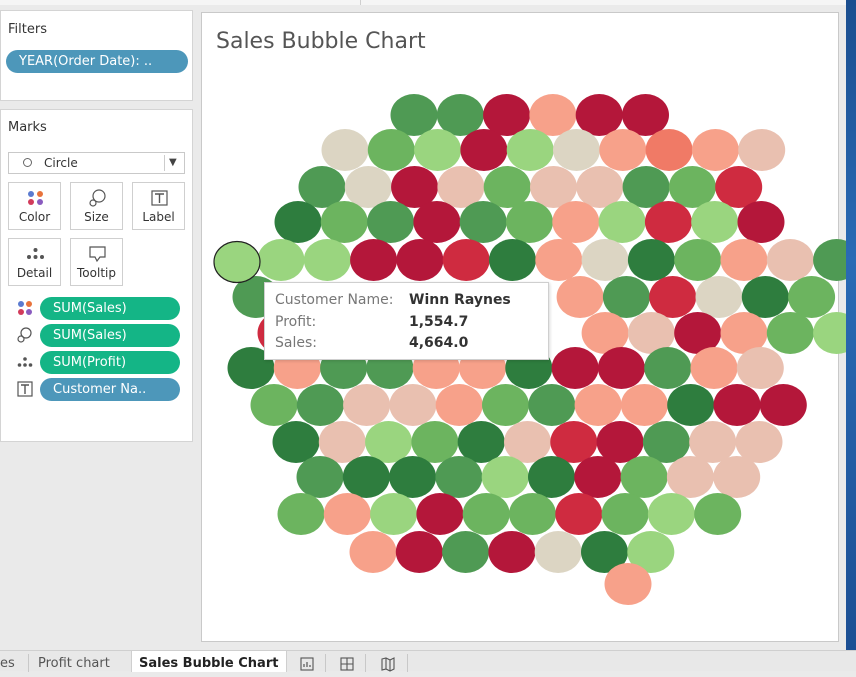  Describe the element at coordinates (34, 206) in the screenshot. I see `color-button: Color` at that location.